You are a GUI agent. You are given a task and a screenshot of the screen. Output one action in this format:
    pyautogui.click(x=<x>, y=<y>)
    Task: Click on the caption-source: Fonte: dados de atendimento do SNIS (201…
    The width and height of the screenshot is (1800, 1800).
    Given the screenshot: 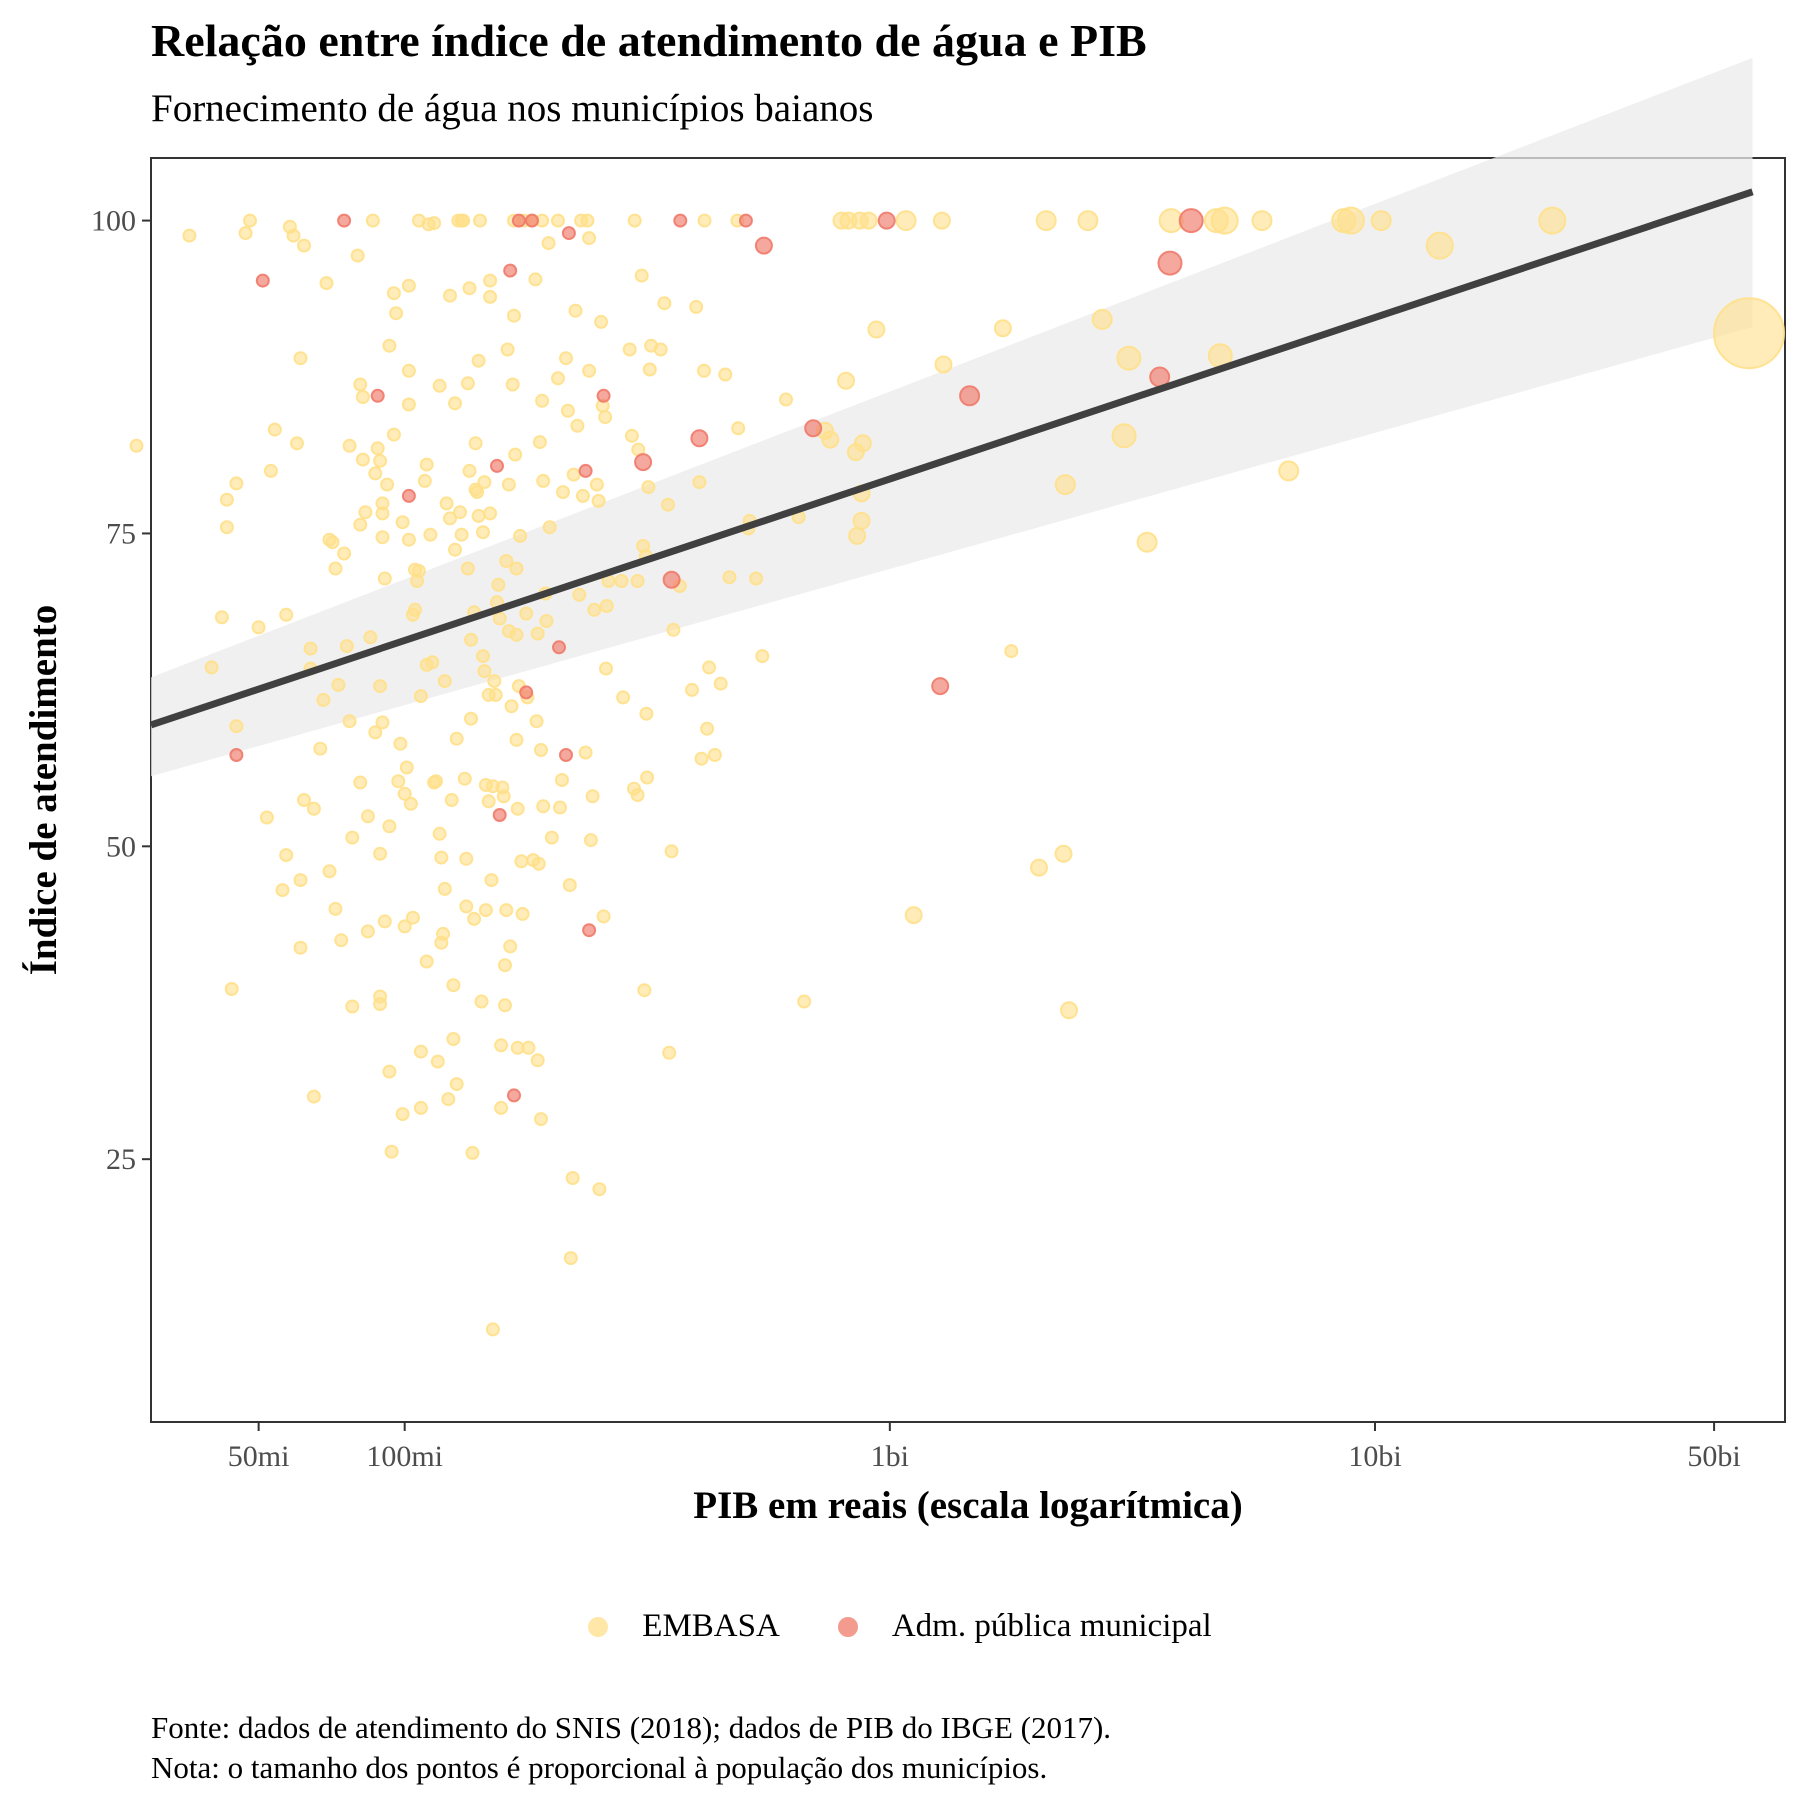 What is the action you would take?
    pyautogui.click(x=631, y=1727)
    